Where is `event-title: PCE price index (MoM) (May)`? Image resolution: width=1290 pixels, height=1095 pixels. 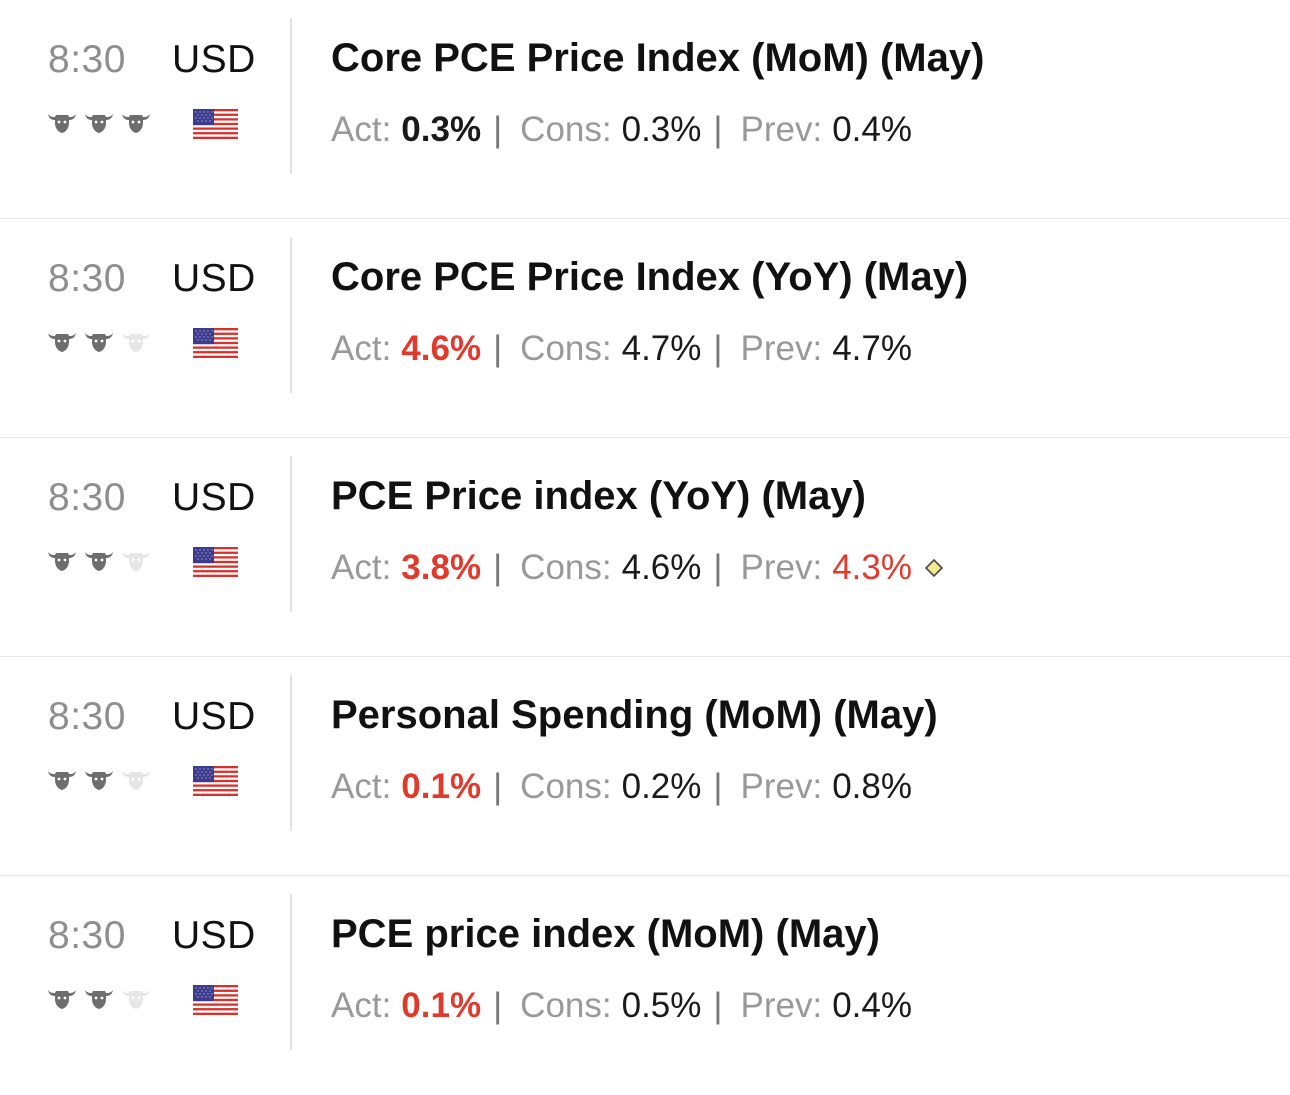 event-title: PCE price index (MoM) (May) is located at coordinates (605, 934).